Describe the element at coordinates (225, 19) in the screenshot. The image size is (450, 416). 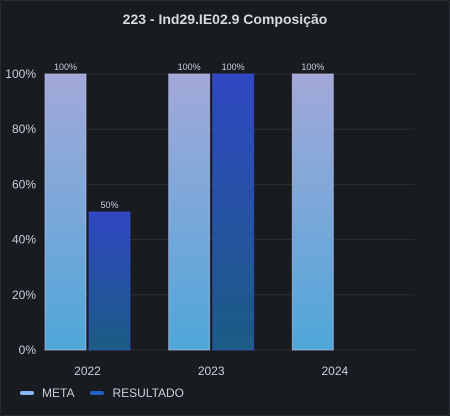
I see `panel-title: 223 - Ind29.IE02.9 Composição` at that location.